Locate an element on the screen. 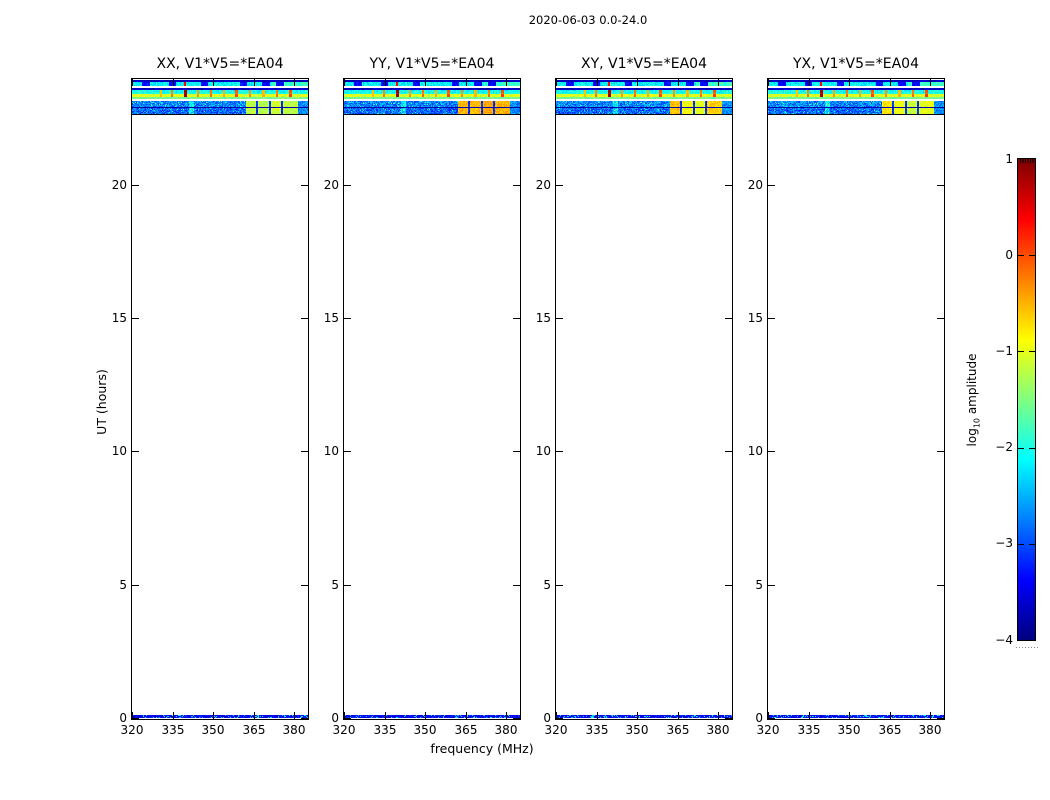 The image size is (1050, 800). bottom-spectrogram-strip-xx is located at coordinates (220, 716).